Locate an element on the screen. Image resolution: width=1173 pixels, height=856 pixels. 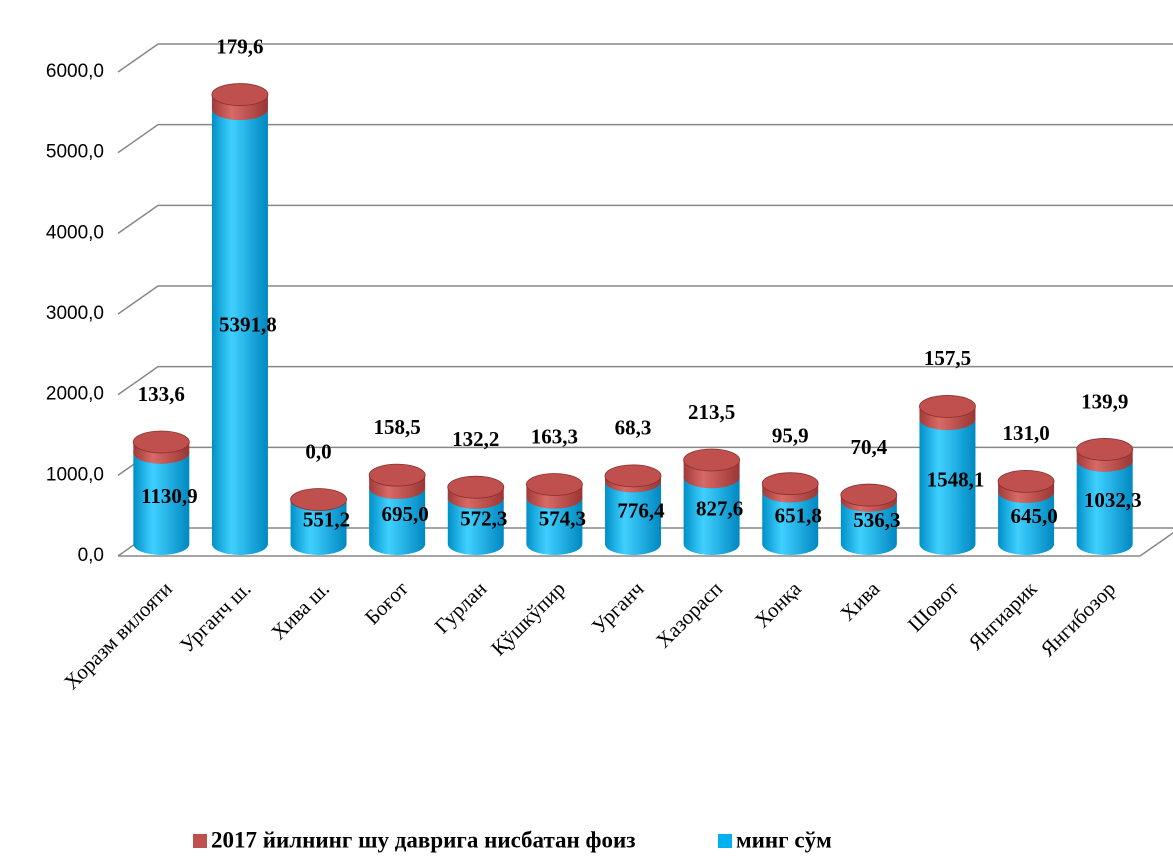
y-tick-label: 1000,0 is located at coordinates (75, 474).